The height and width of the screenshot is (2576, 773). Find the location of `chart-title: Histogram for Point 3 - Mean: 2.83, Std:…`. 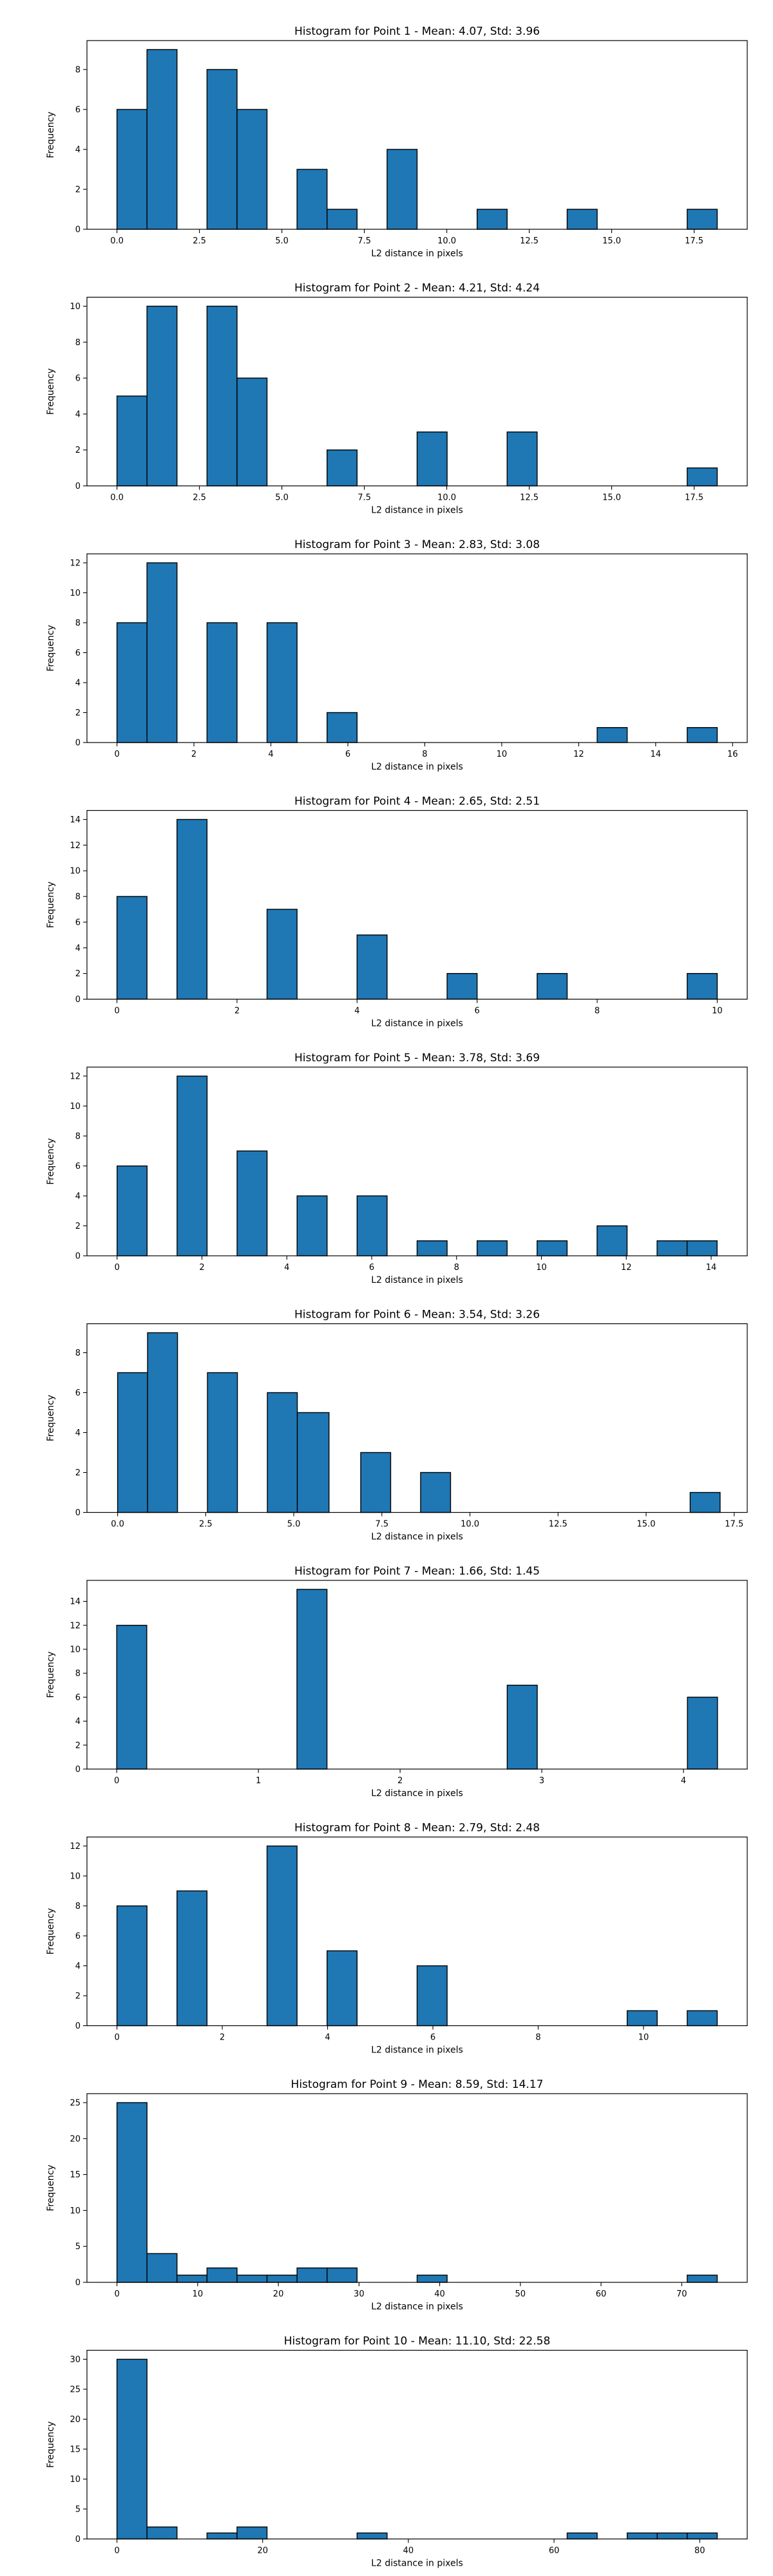

chart-title: Histogram for Point 3 - Mean: 2.83, Std:… is located at coordinates (417, 544).